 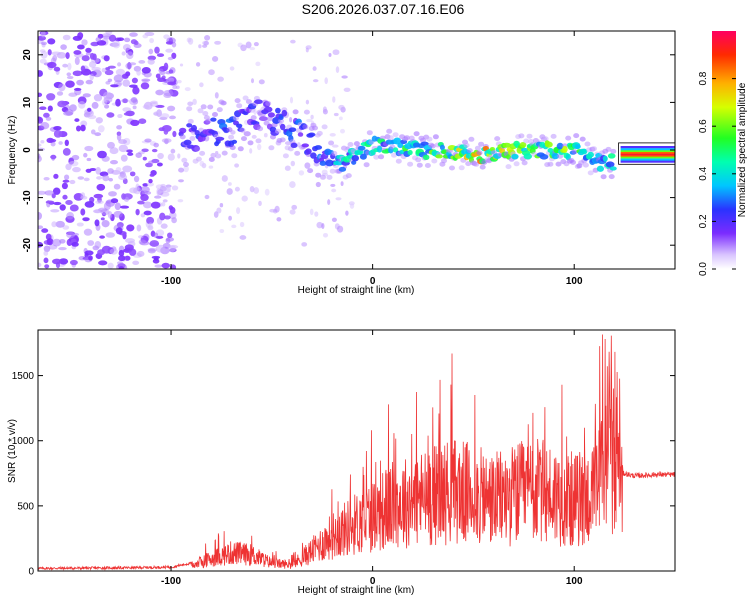 I want to click on y-tick-label: 1500, so click(x=23, y=376).